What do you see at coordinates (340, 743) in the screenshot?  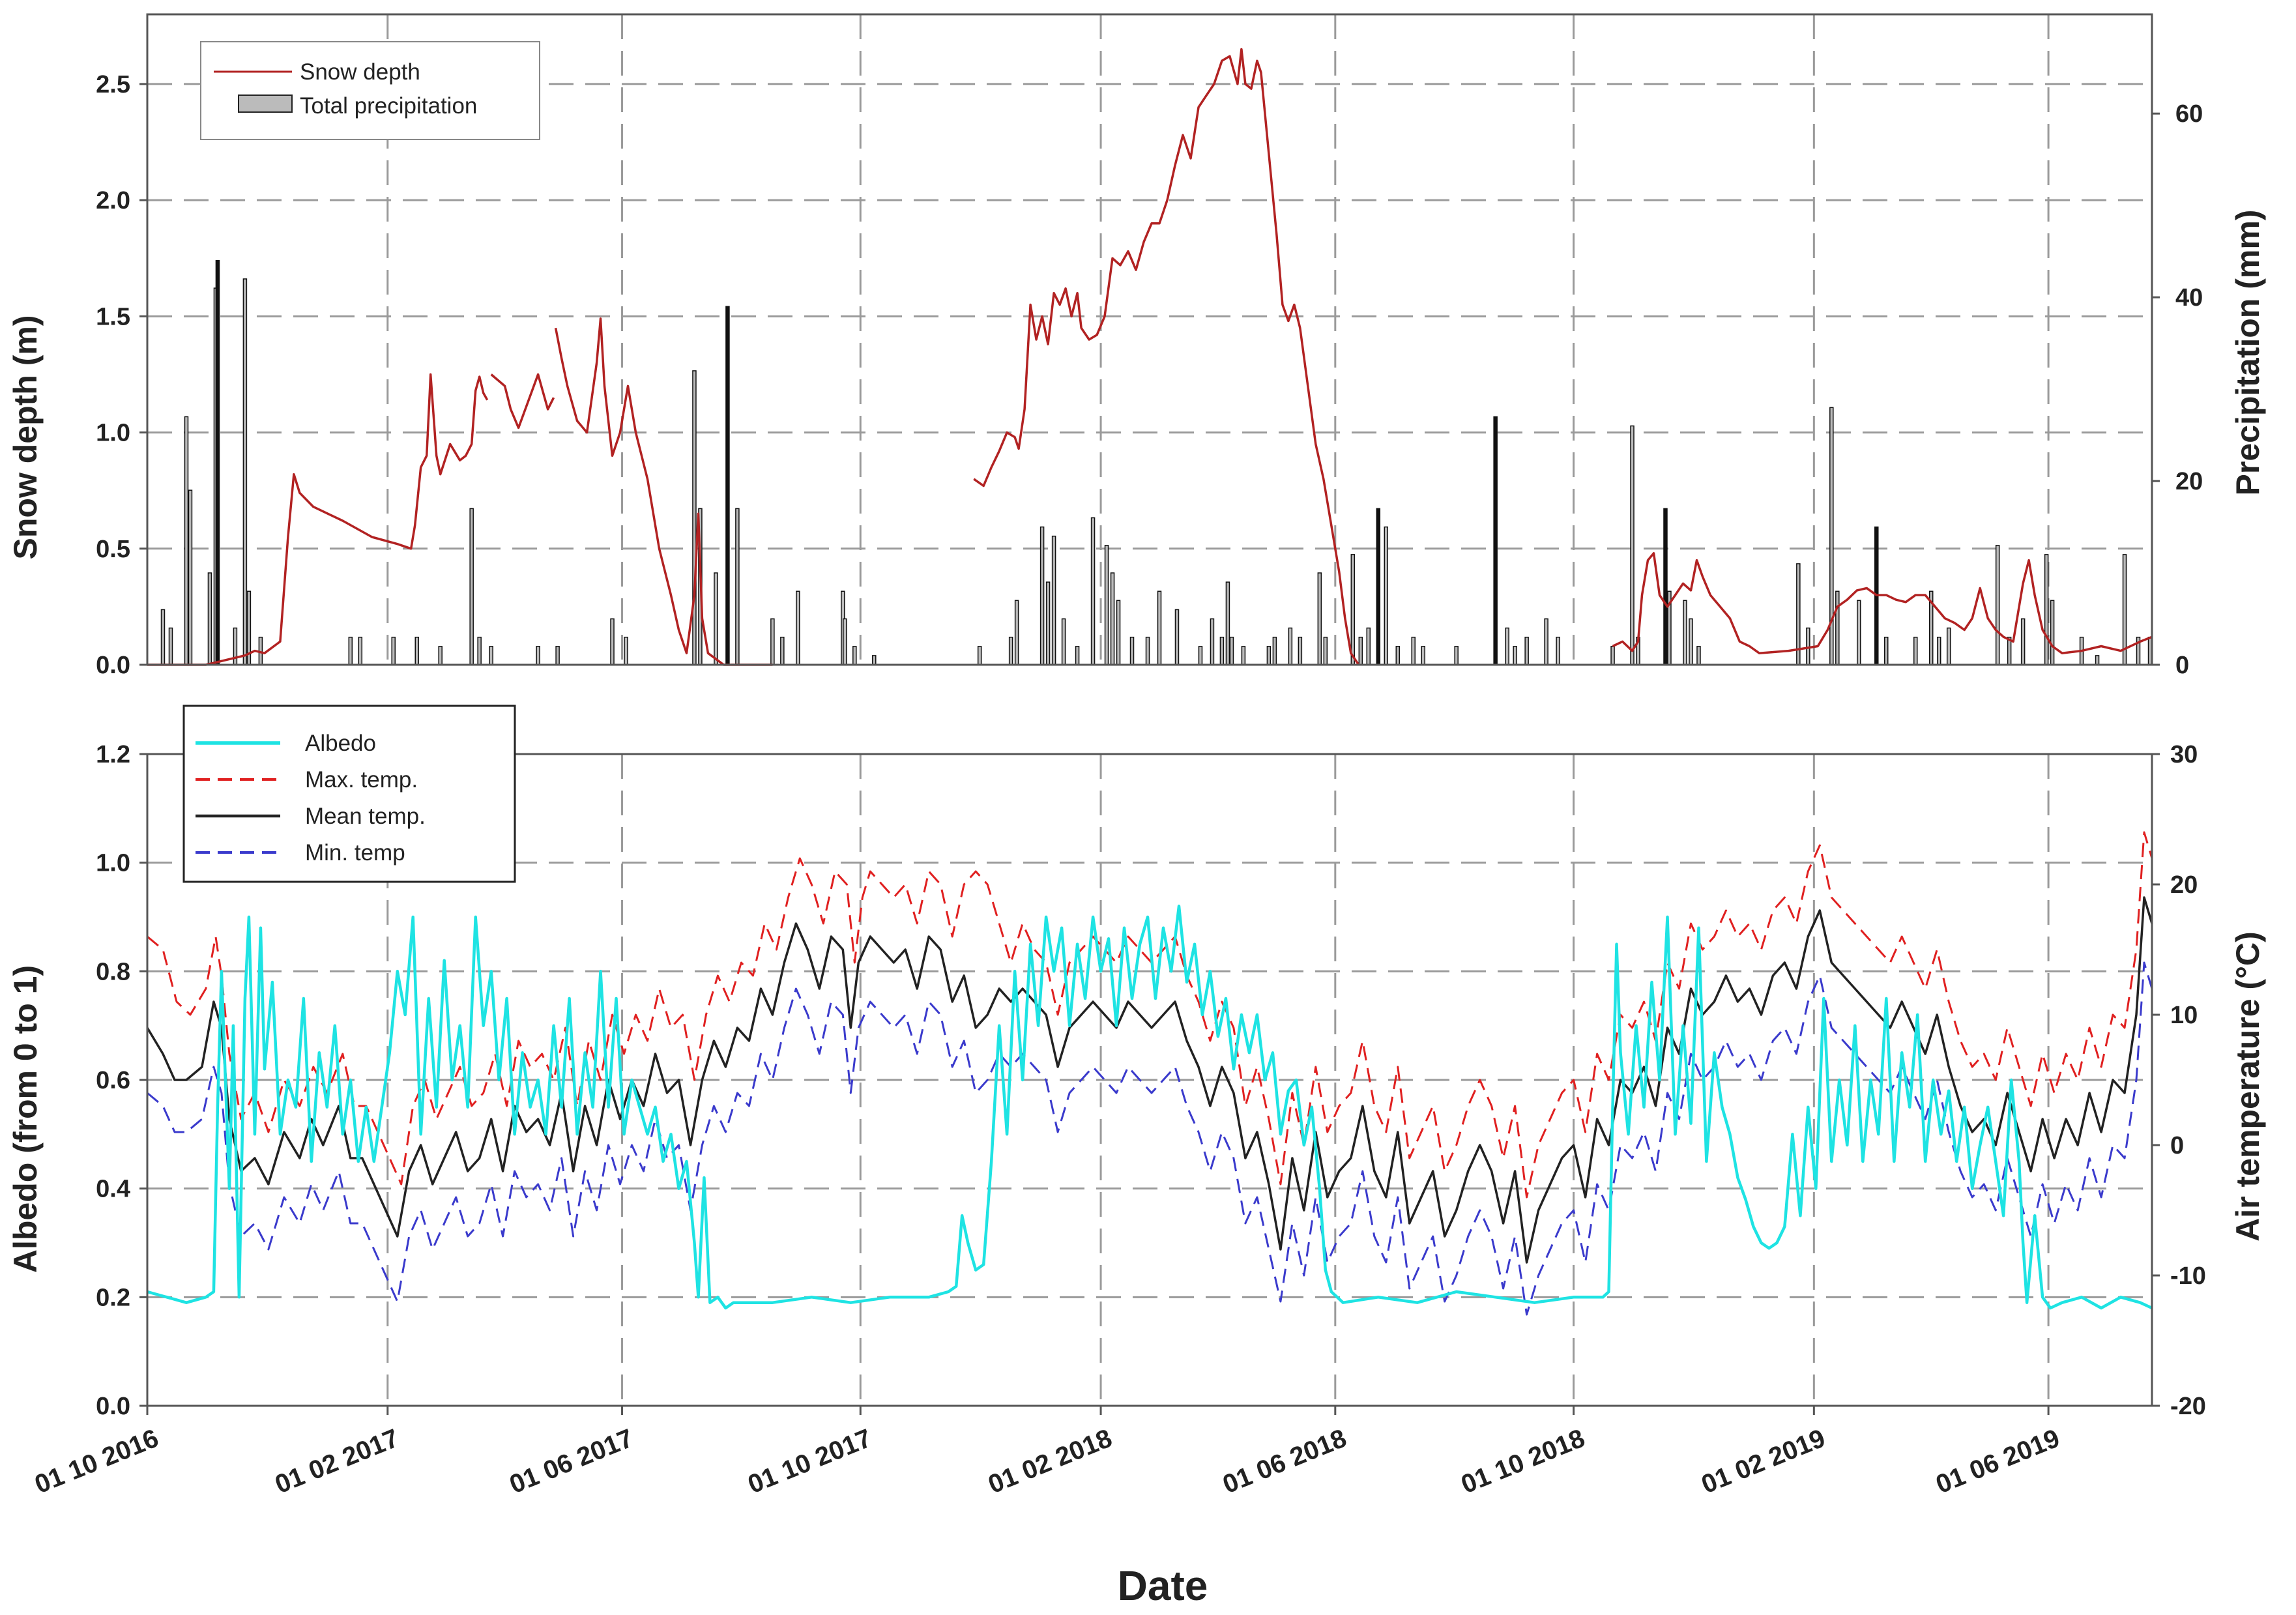 I see `legend-albedo-label: Albedo` at bounding box center [340, 743].